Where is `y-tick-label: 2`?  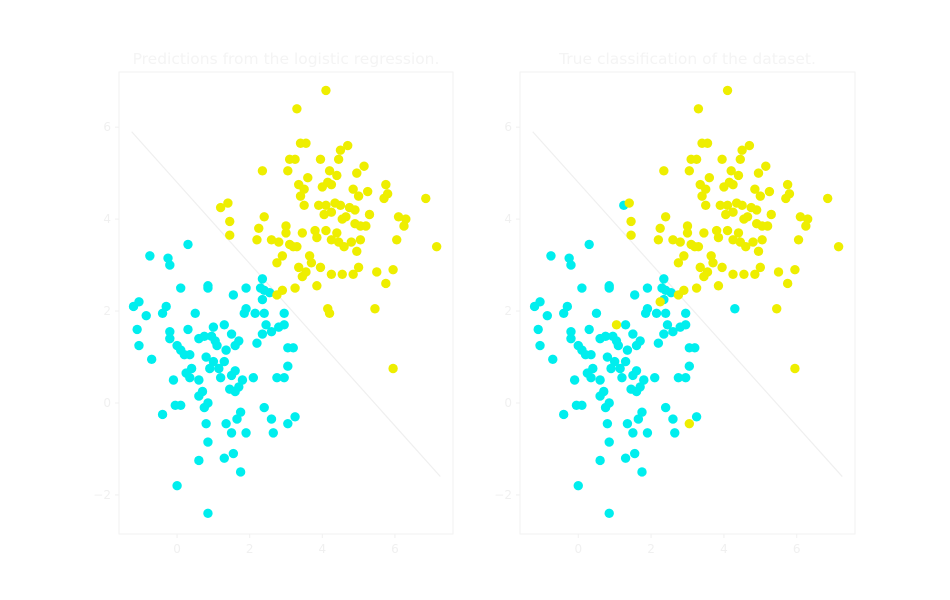 y-tick-label: 2 is located at coordinates (508, 311).